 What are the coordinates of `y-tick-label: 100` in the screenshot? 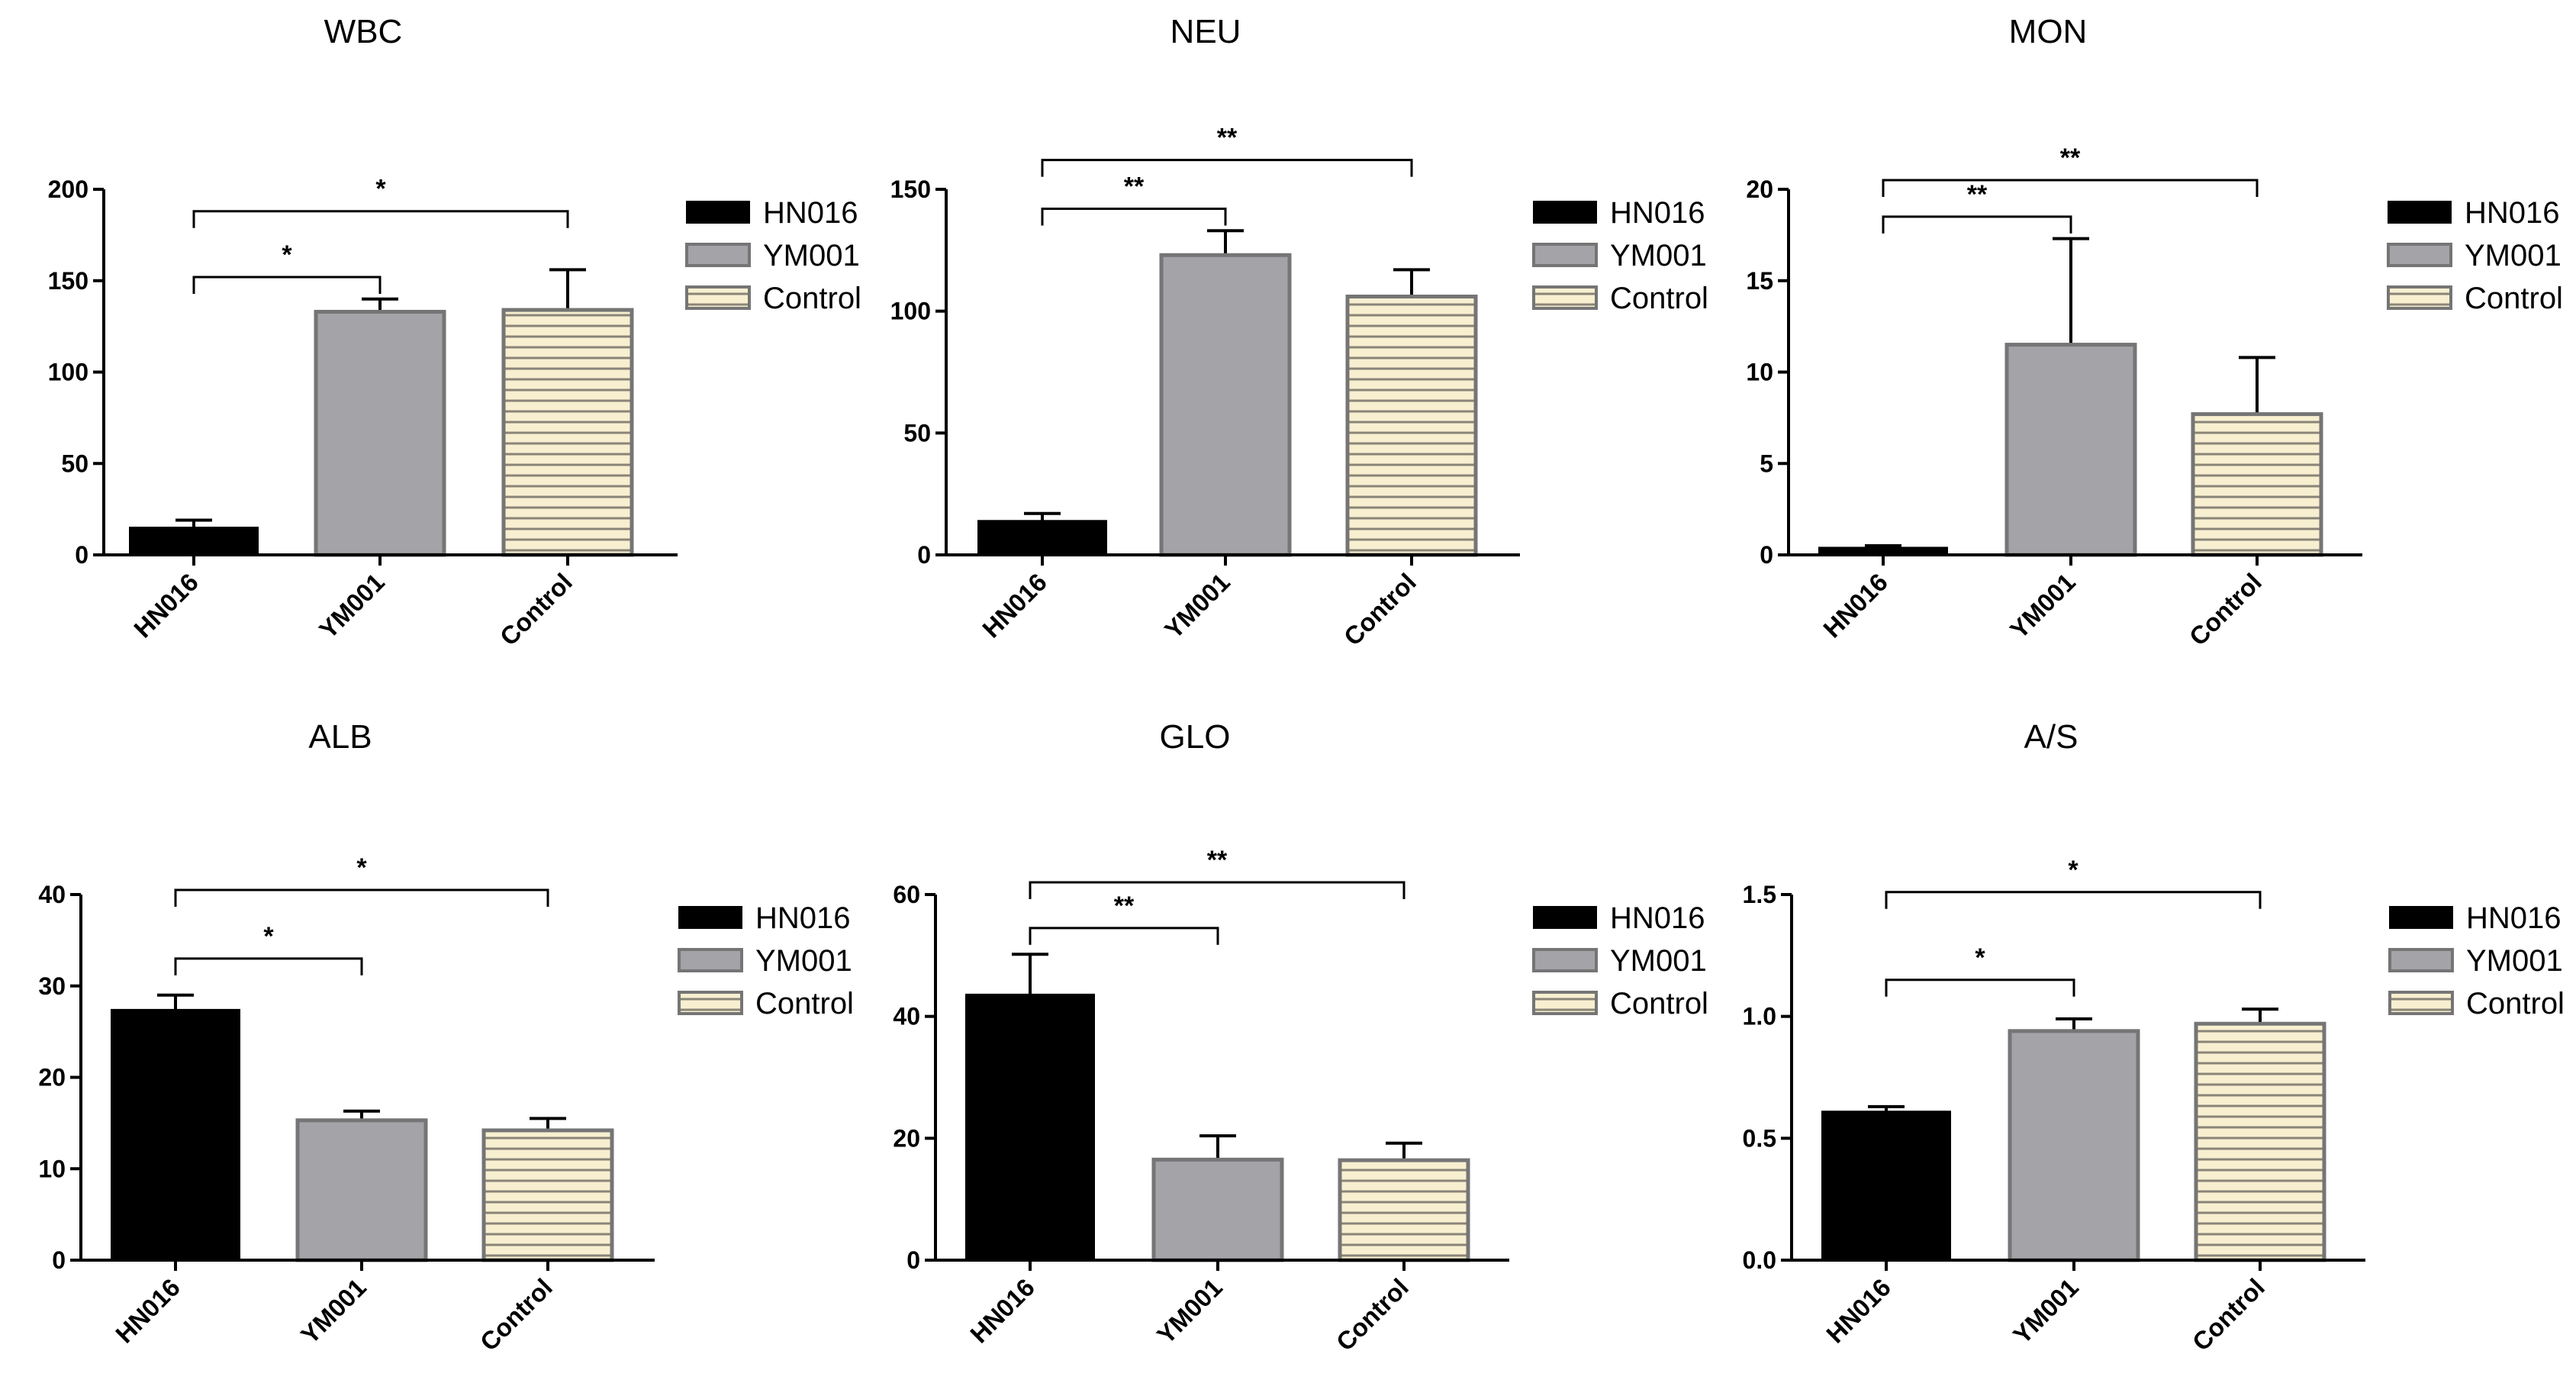 It's located at (910, 311).